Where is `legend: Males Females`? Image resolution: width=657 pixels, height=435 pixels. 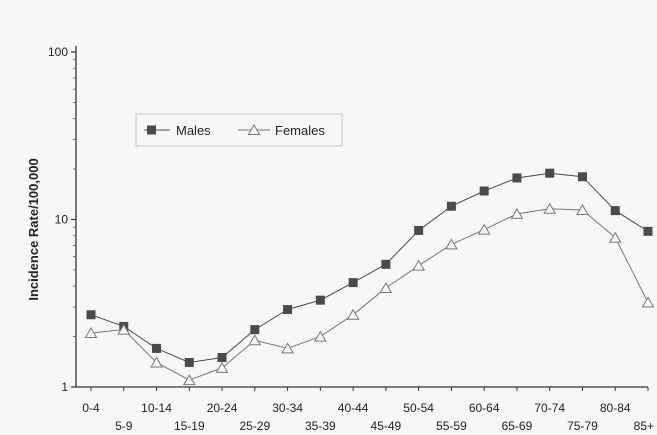
legend: Males Females is located at coordinates (239, 130).